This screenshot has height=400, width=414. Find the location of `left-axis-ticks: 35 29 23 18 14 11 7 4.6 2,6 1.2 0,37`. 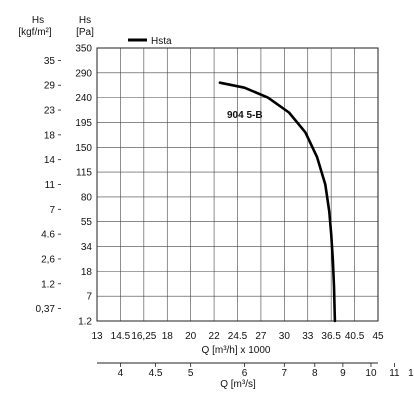

left-axis-ticks: 35 29 23 18 14 11 7 4.6 2,6 1.2 0,37 is located at coordinates (48, 185).